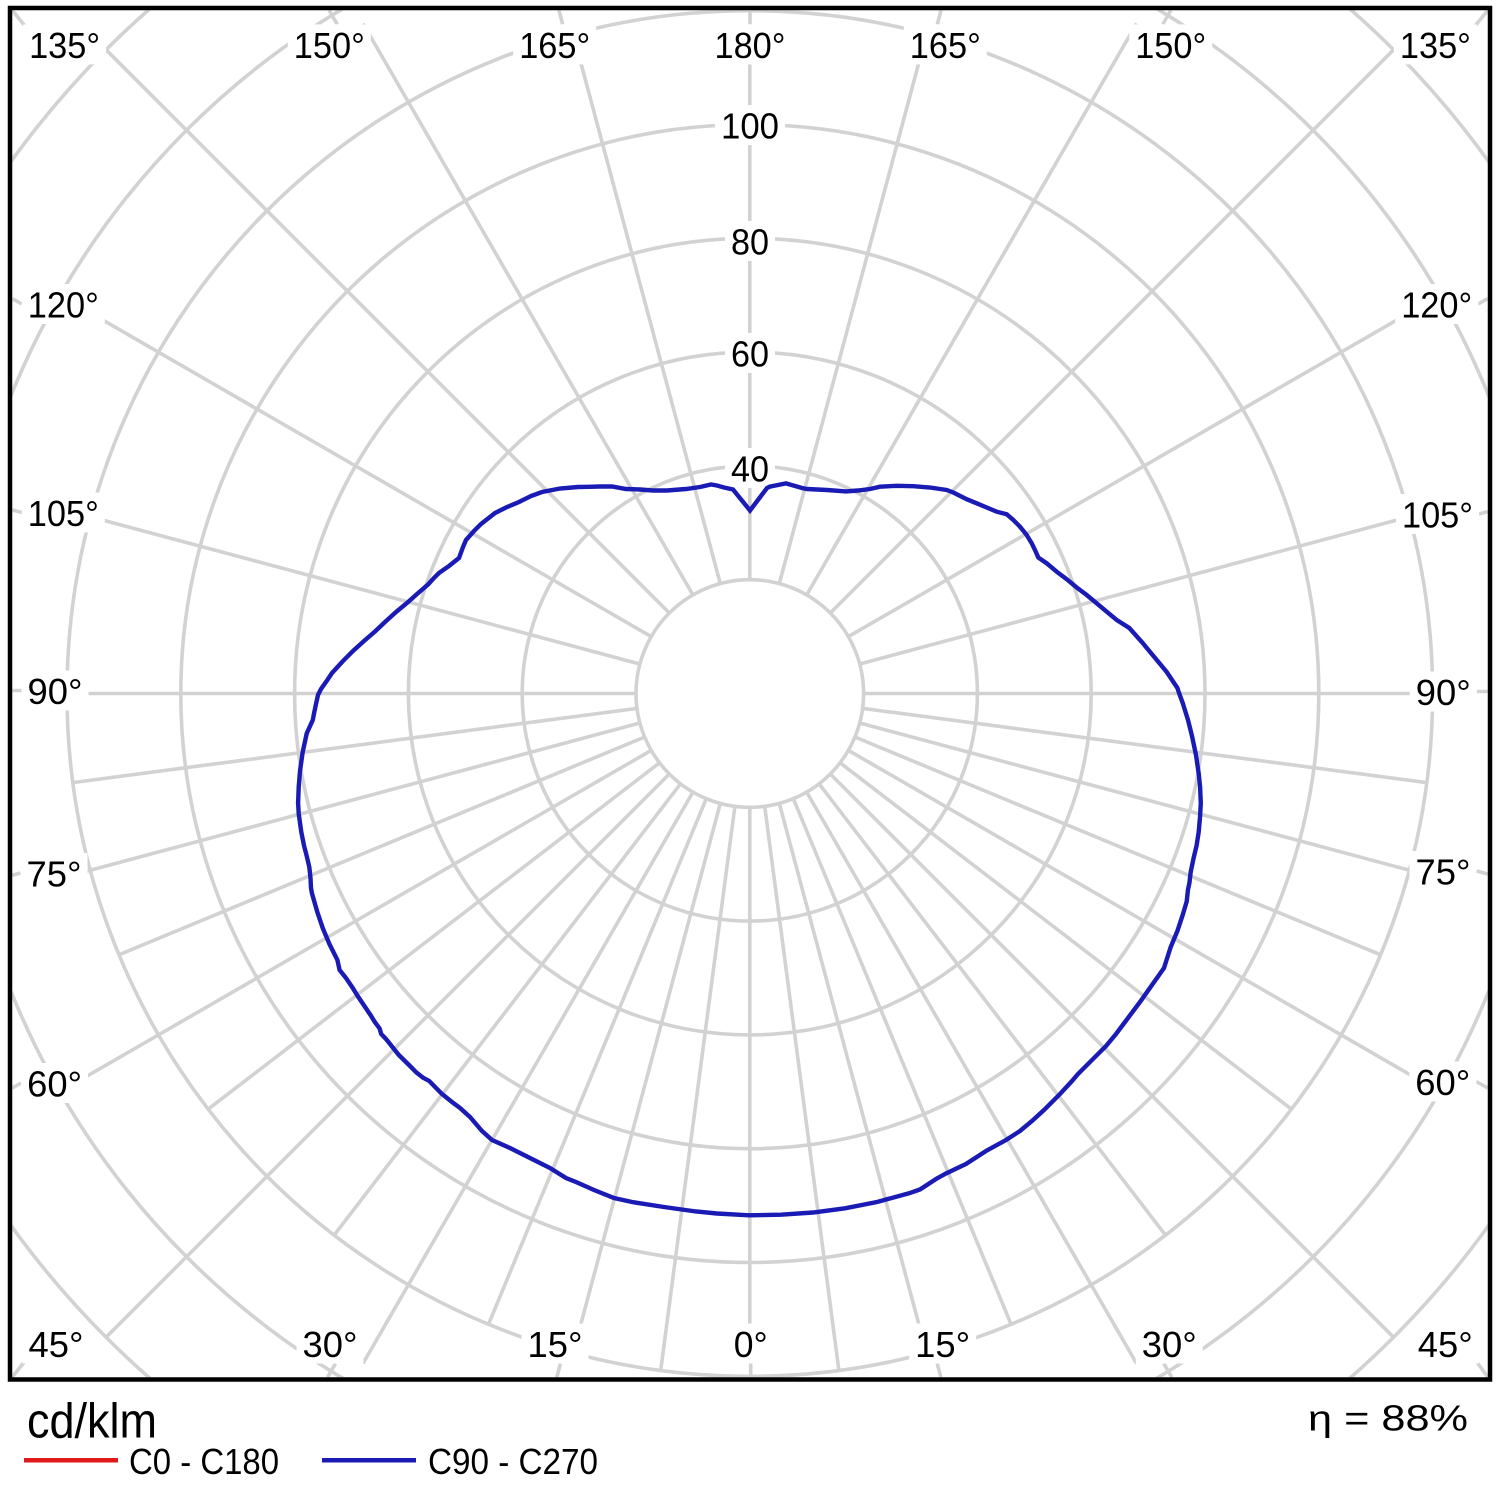 Image resolution: width=1500 pixels, height=1505 pixels. What do you see at coordinates (750, 45) in the screenshot?
I see `svg-text: 180°` at bounding box center [750, 45].